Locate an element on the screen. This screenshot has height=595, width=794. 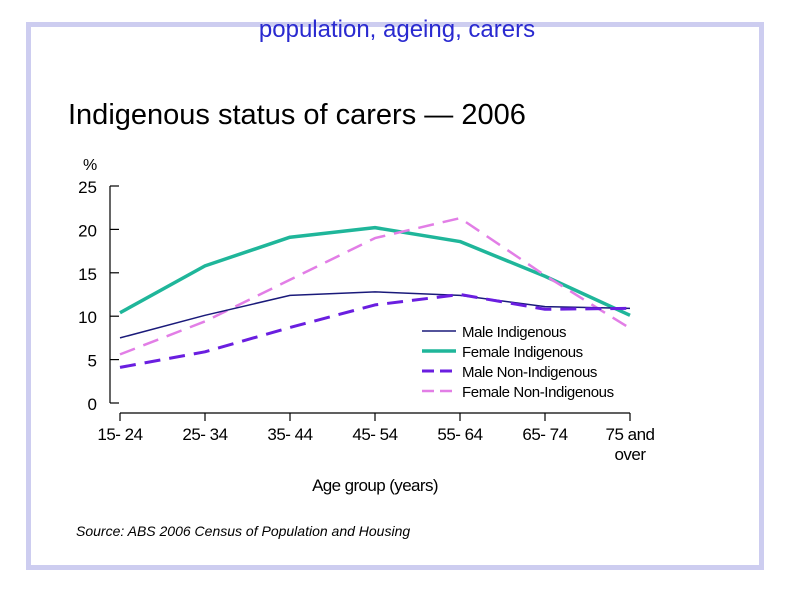
x-tick-label: 45- 54 is located at coordinates (374, 434).